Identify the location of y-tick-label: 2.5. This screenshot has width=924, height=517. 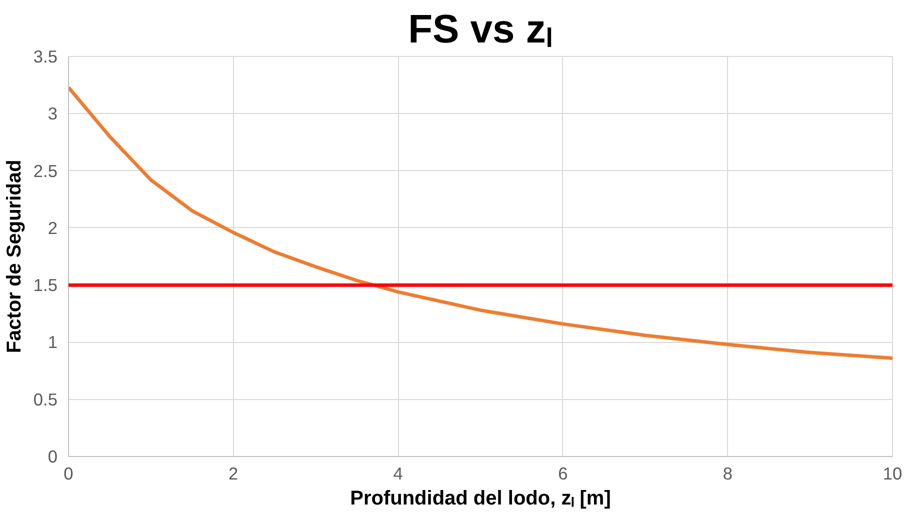
(45, 170).